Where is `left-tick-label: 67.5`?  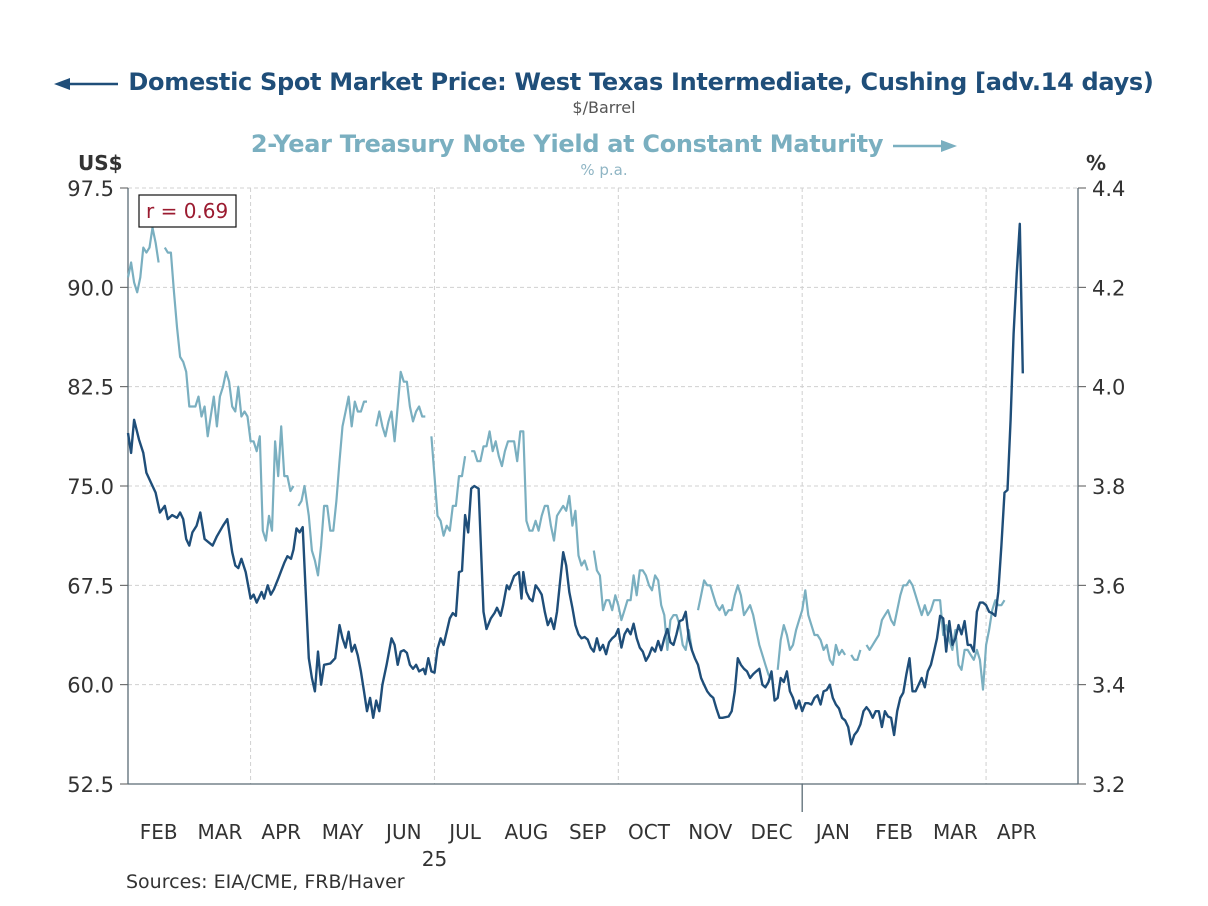 left-tick-label: 67.5 is located at coordinates (90, 586).